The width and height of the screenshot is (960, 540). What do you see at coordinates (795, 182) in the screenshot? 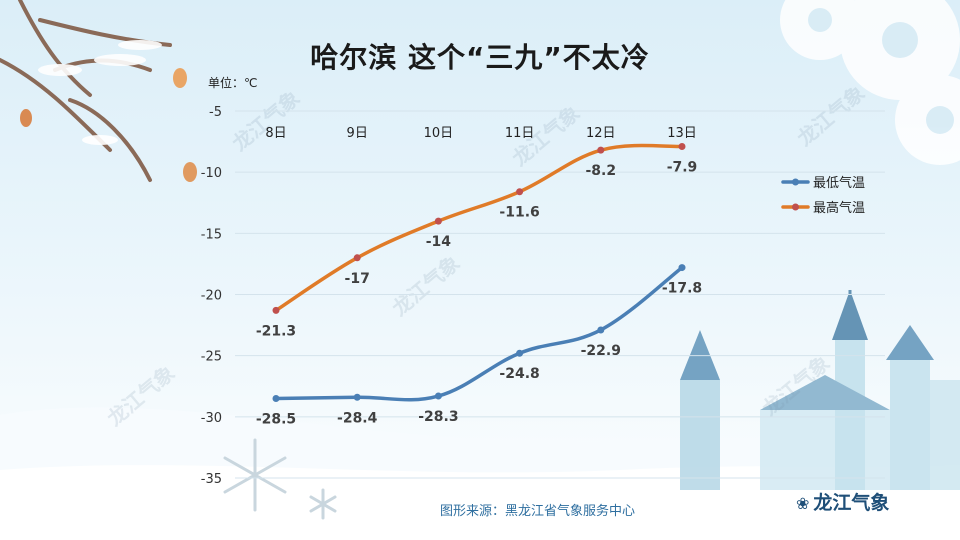
I see `legend-marker-low` at bounding box center [795, 182].